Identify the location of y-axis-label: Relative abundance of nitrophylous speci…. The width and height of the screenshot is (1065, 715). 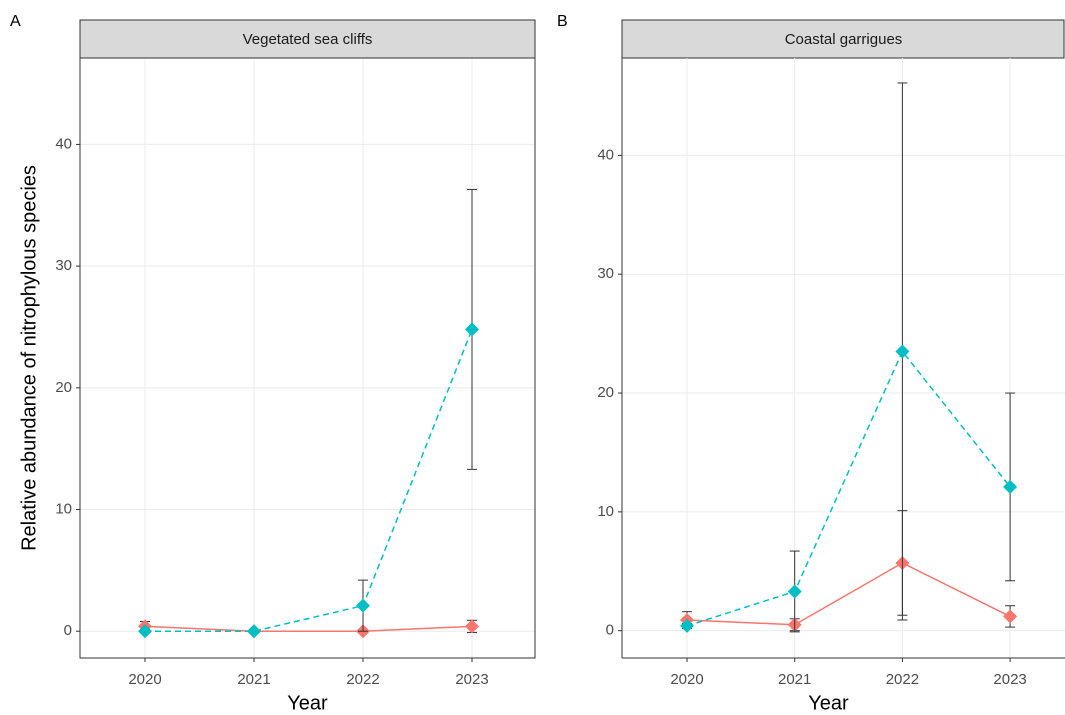
(29, 358).